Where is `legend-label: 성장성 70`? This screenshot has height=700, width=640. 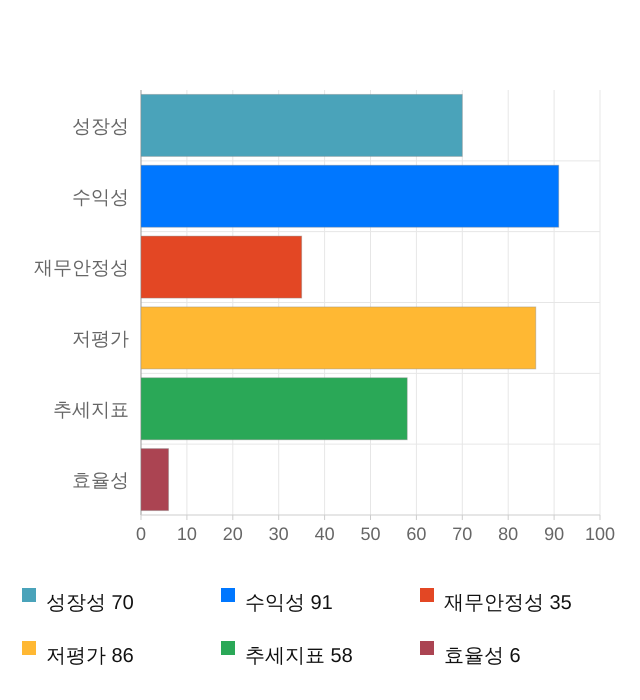 legend-label: 성장성 70 is located at coordinates (90, 603).